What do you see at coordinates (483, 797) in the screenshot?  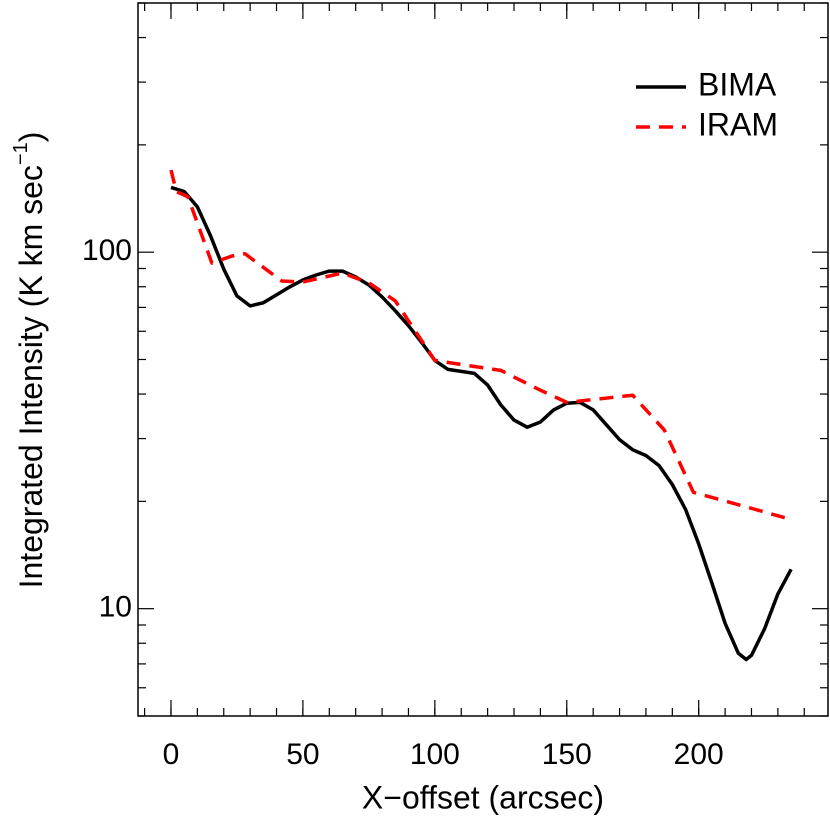 I see `x-axis-title: X−offset (arcsec)` at bounding box center [483, 797].